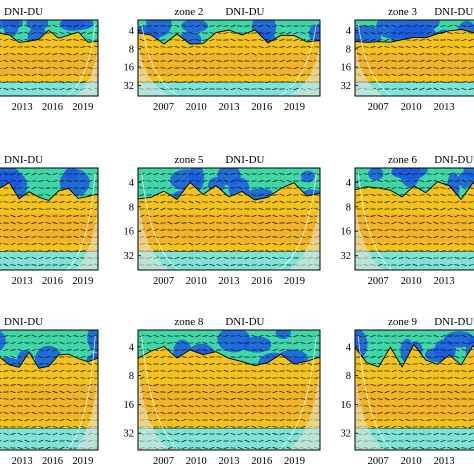  What do you see at coordinates (414, 65) in the screenshot?
I see `power-band` at bounding box center [414, 65].